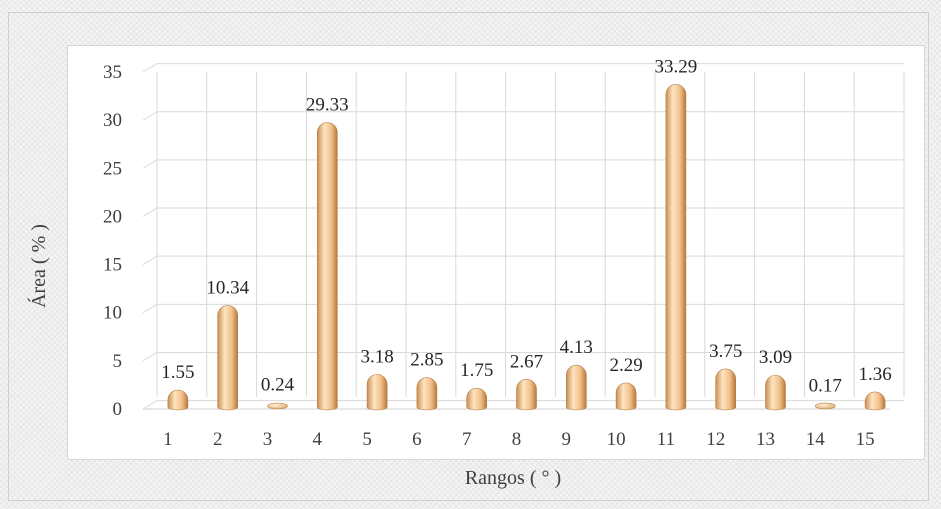  Describe the element at coordinates (765, 439) in the screenshot. I see `x-tick-label: 13` at that location.